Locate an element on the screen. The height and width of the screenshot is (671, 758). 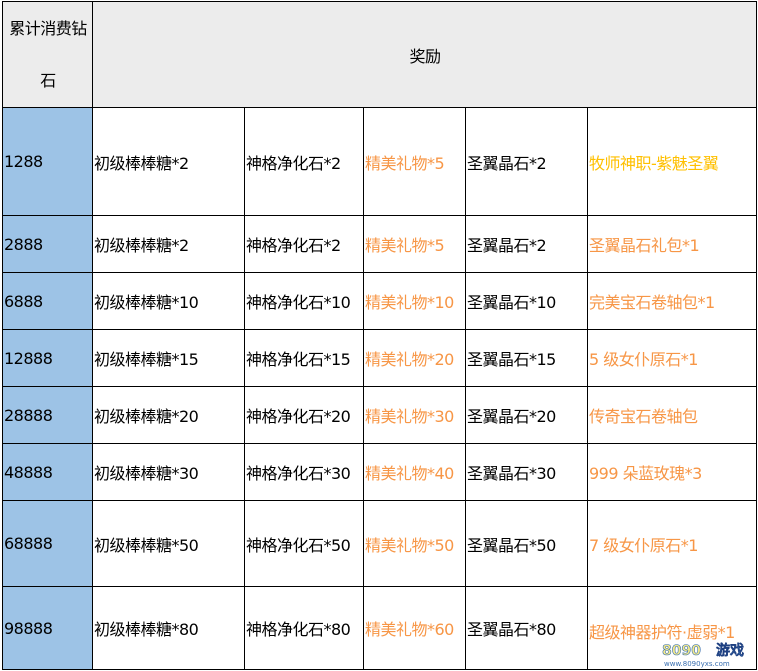
table-row: 2888 初级棒棒糖*2 神格净化石*2 精美礼物*5 圣翼晶石*2 圣翼晶石礼包*1 is located at coordinates (379, 244).